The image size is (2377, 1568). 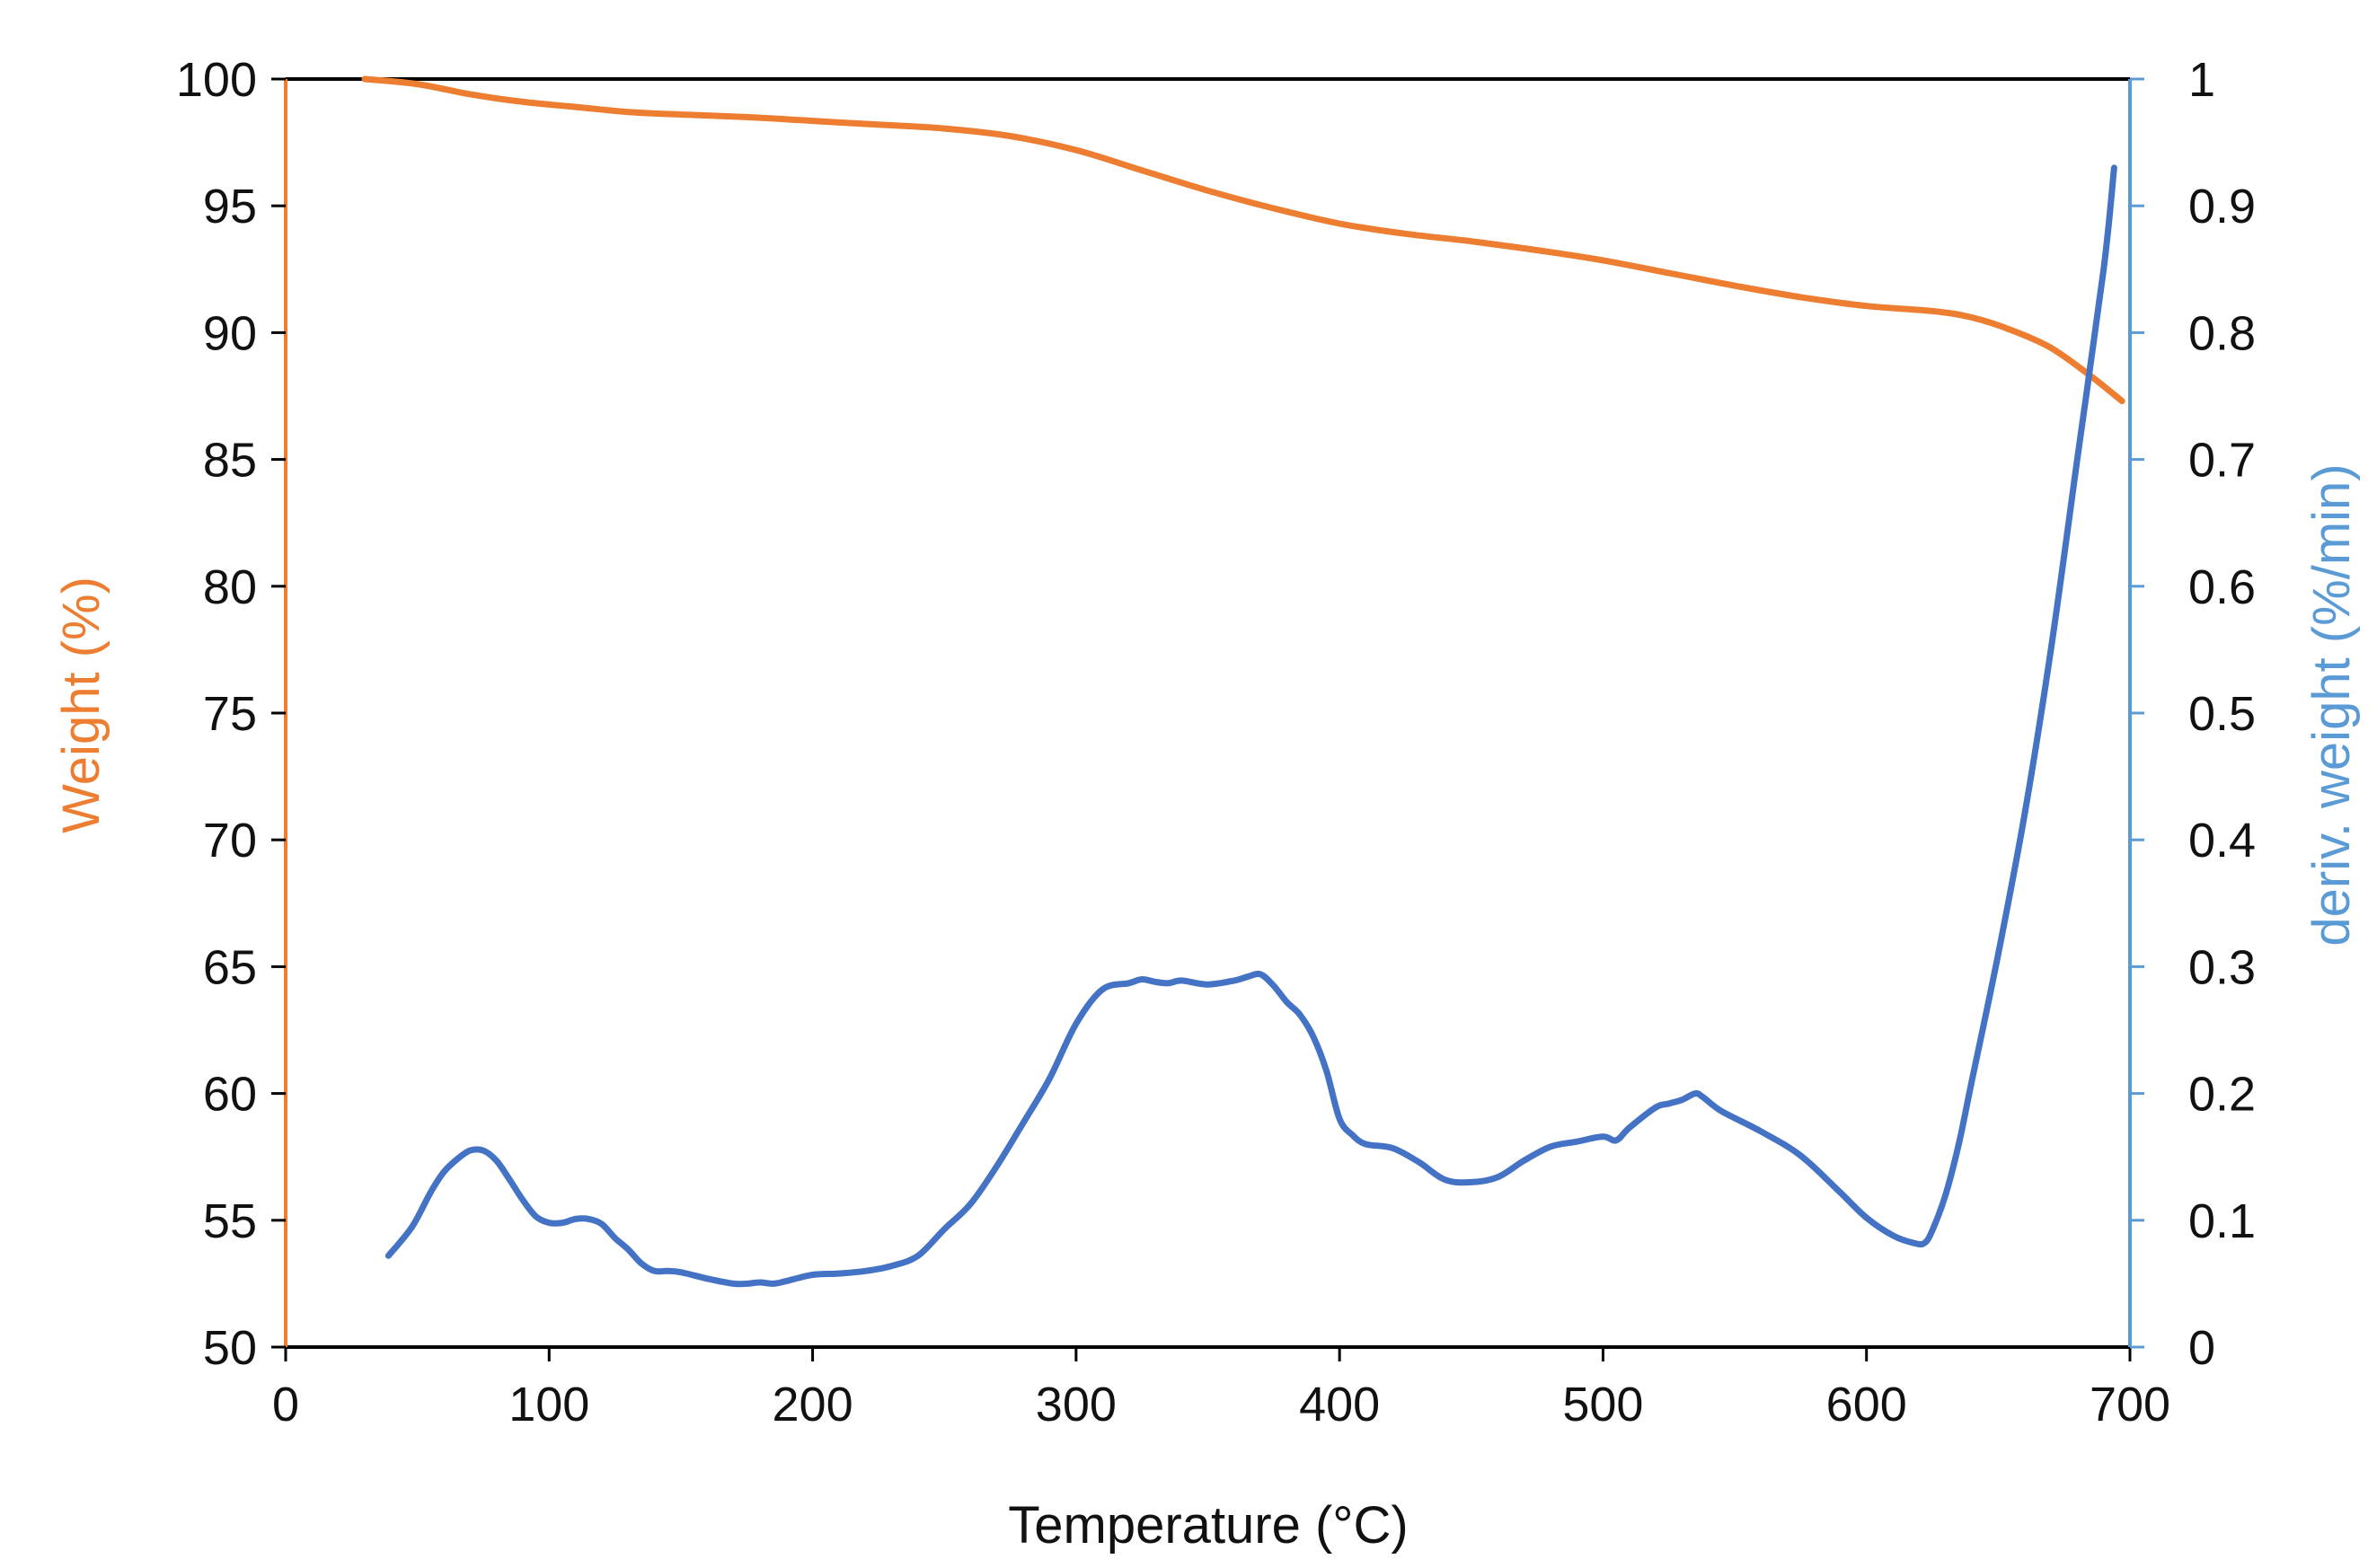 What do you see at coordinates (230, 967) in the screenshot?
I see `left-y-tick-label: 65` at bounding box center [230, 967].